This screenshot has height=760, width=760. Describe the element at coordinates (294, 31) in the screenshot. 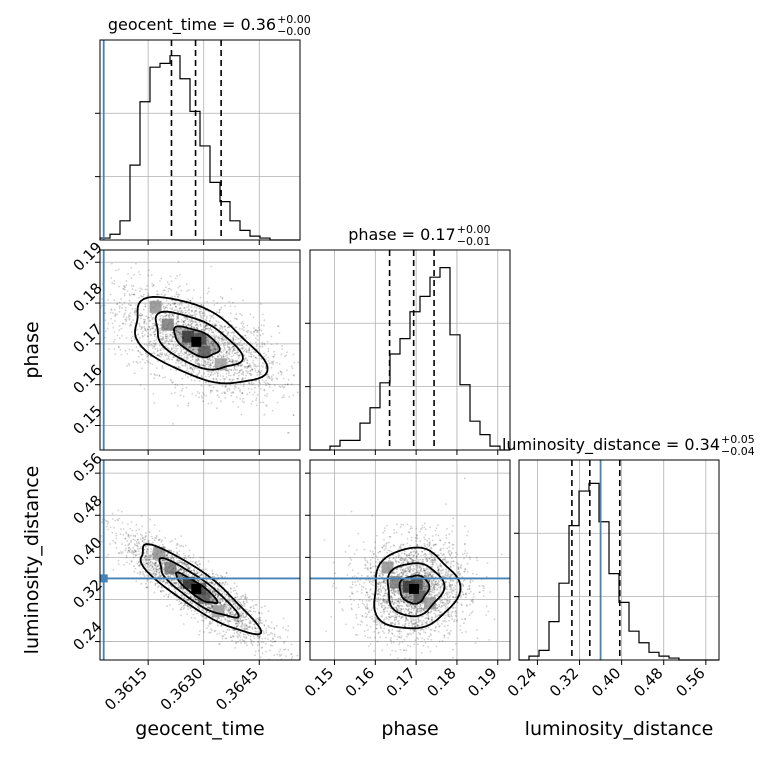

I see `title-minus-error: −0.00` at that location.